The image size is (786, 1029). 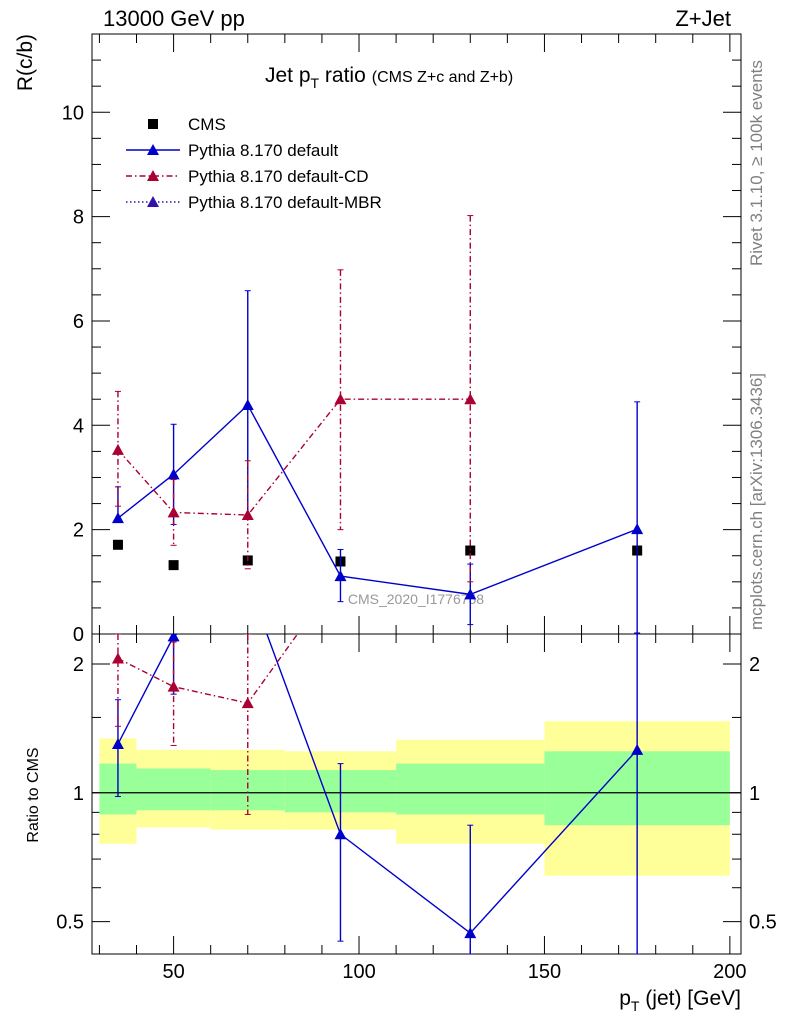 What do you see at coordinates (625, 998) in the screenshot?
I see `xlabel-main: p` at bounding box center [625, 998].